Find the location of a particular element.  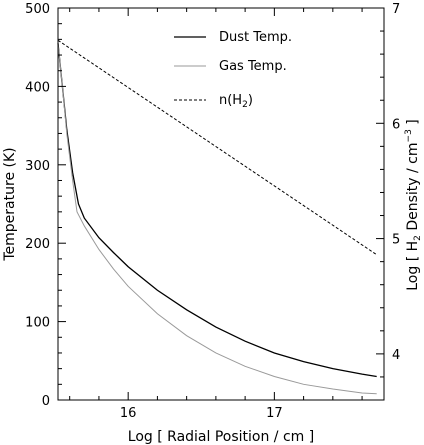

right-y-axis-label: Log [ H2 Density / cm−3 ] is located at coordinates (413, 204).